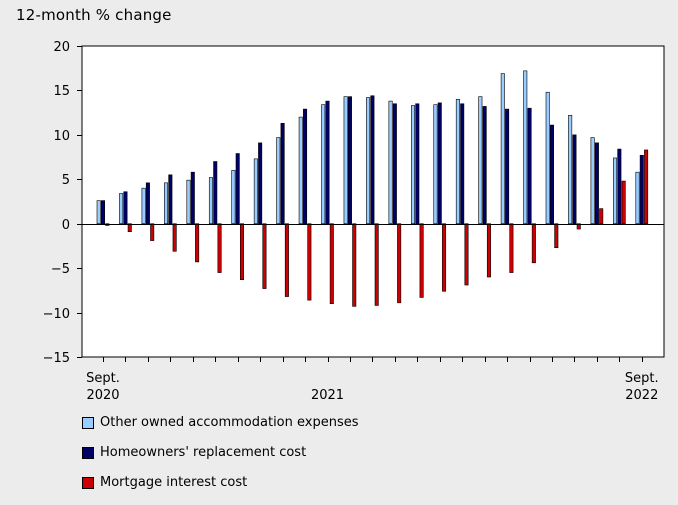 The width and height of the screenshot is (678, 505). I want to click on y-tick-label: 20, so click(61, 47).